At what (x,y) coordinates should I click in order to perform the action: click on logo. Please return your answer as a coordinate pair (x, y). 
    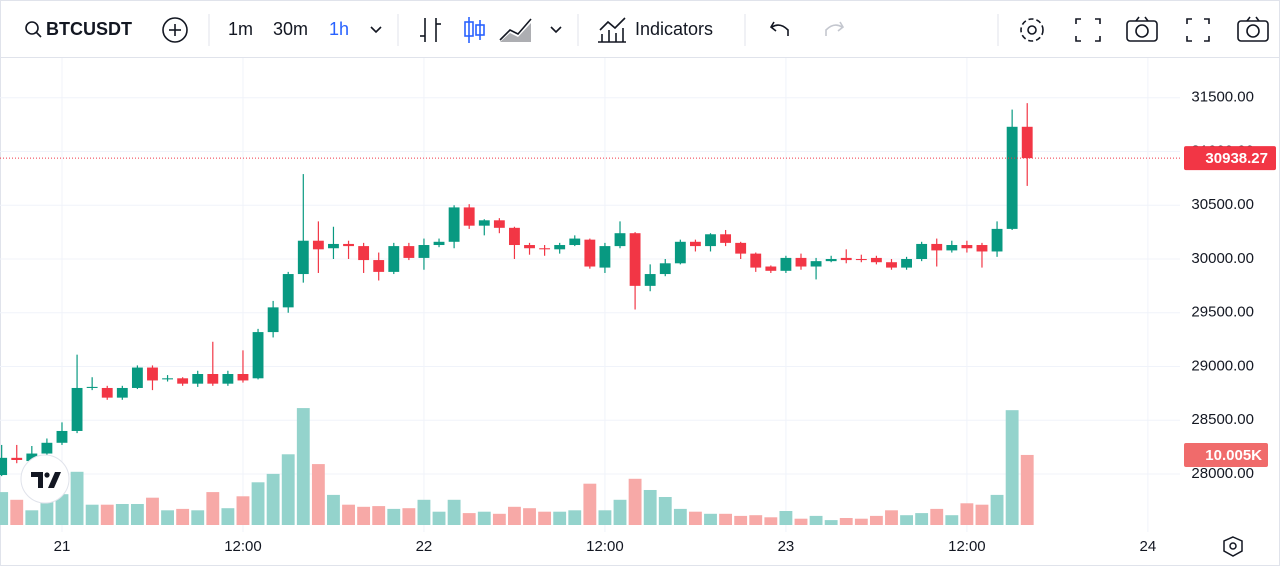
    Looking at the image, I should click on (45, 479).